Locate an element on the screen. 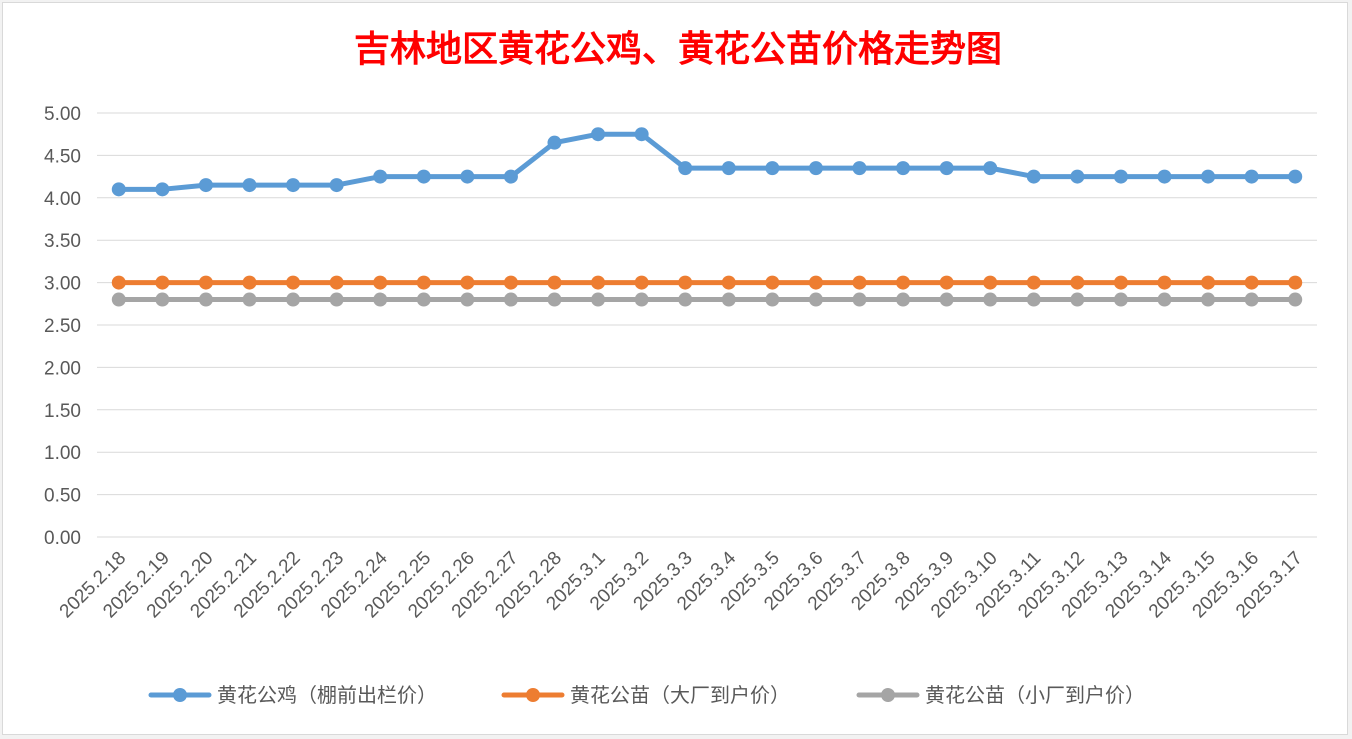 Image resolution: width=1352 pixels, height=739 pixels. y-tick-label: 0.00 is located at coordinates (62, 538).